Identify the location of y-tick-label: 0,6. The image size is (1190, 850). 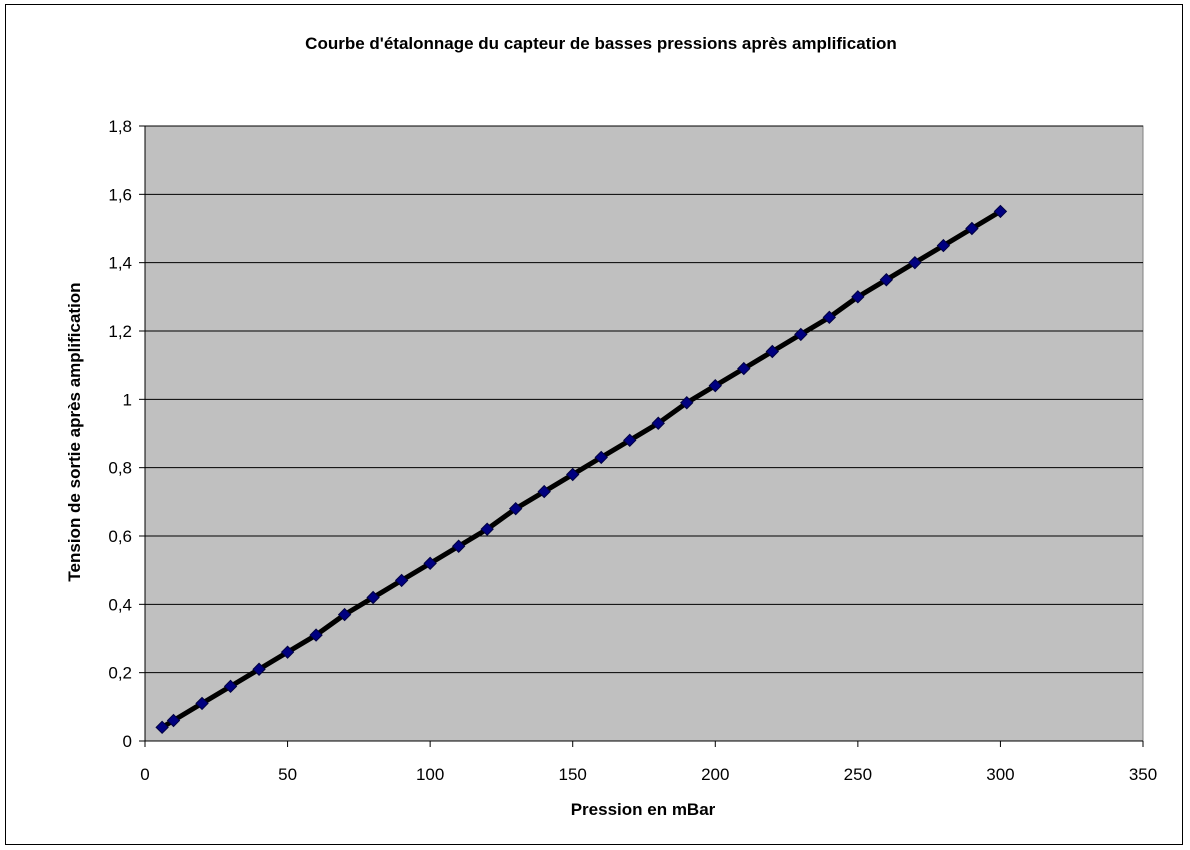
(120, 536).